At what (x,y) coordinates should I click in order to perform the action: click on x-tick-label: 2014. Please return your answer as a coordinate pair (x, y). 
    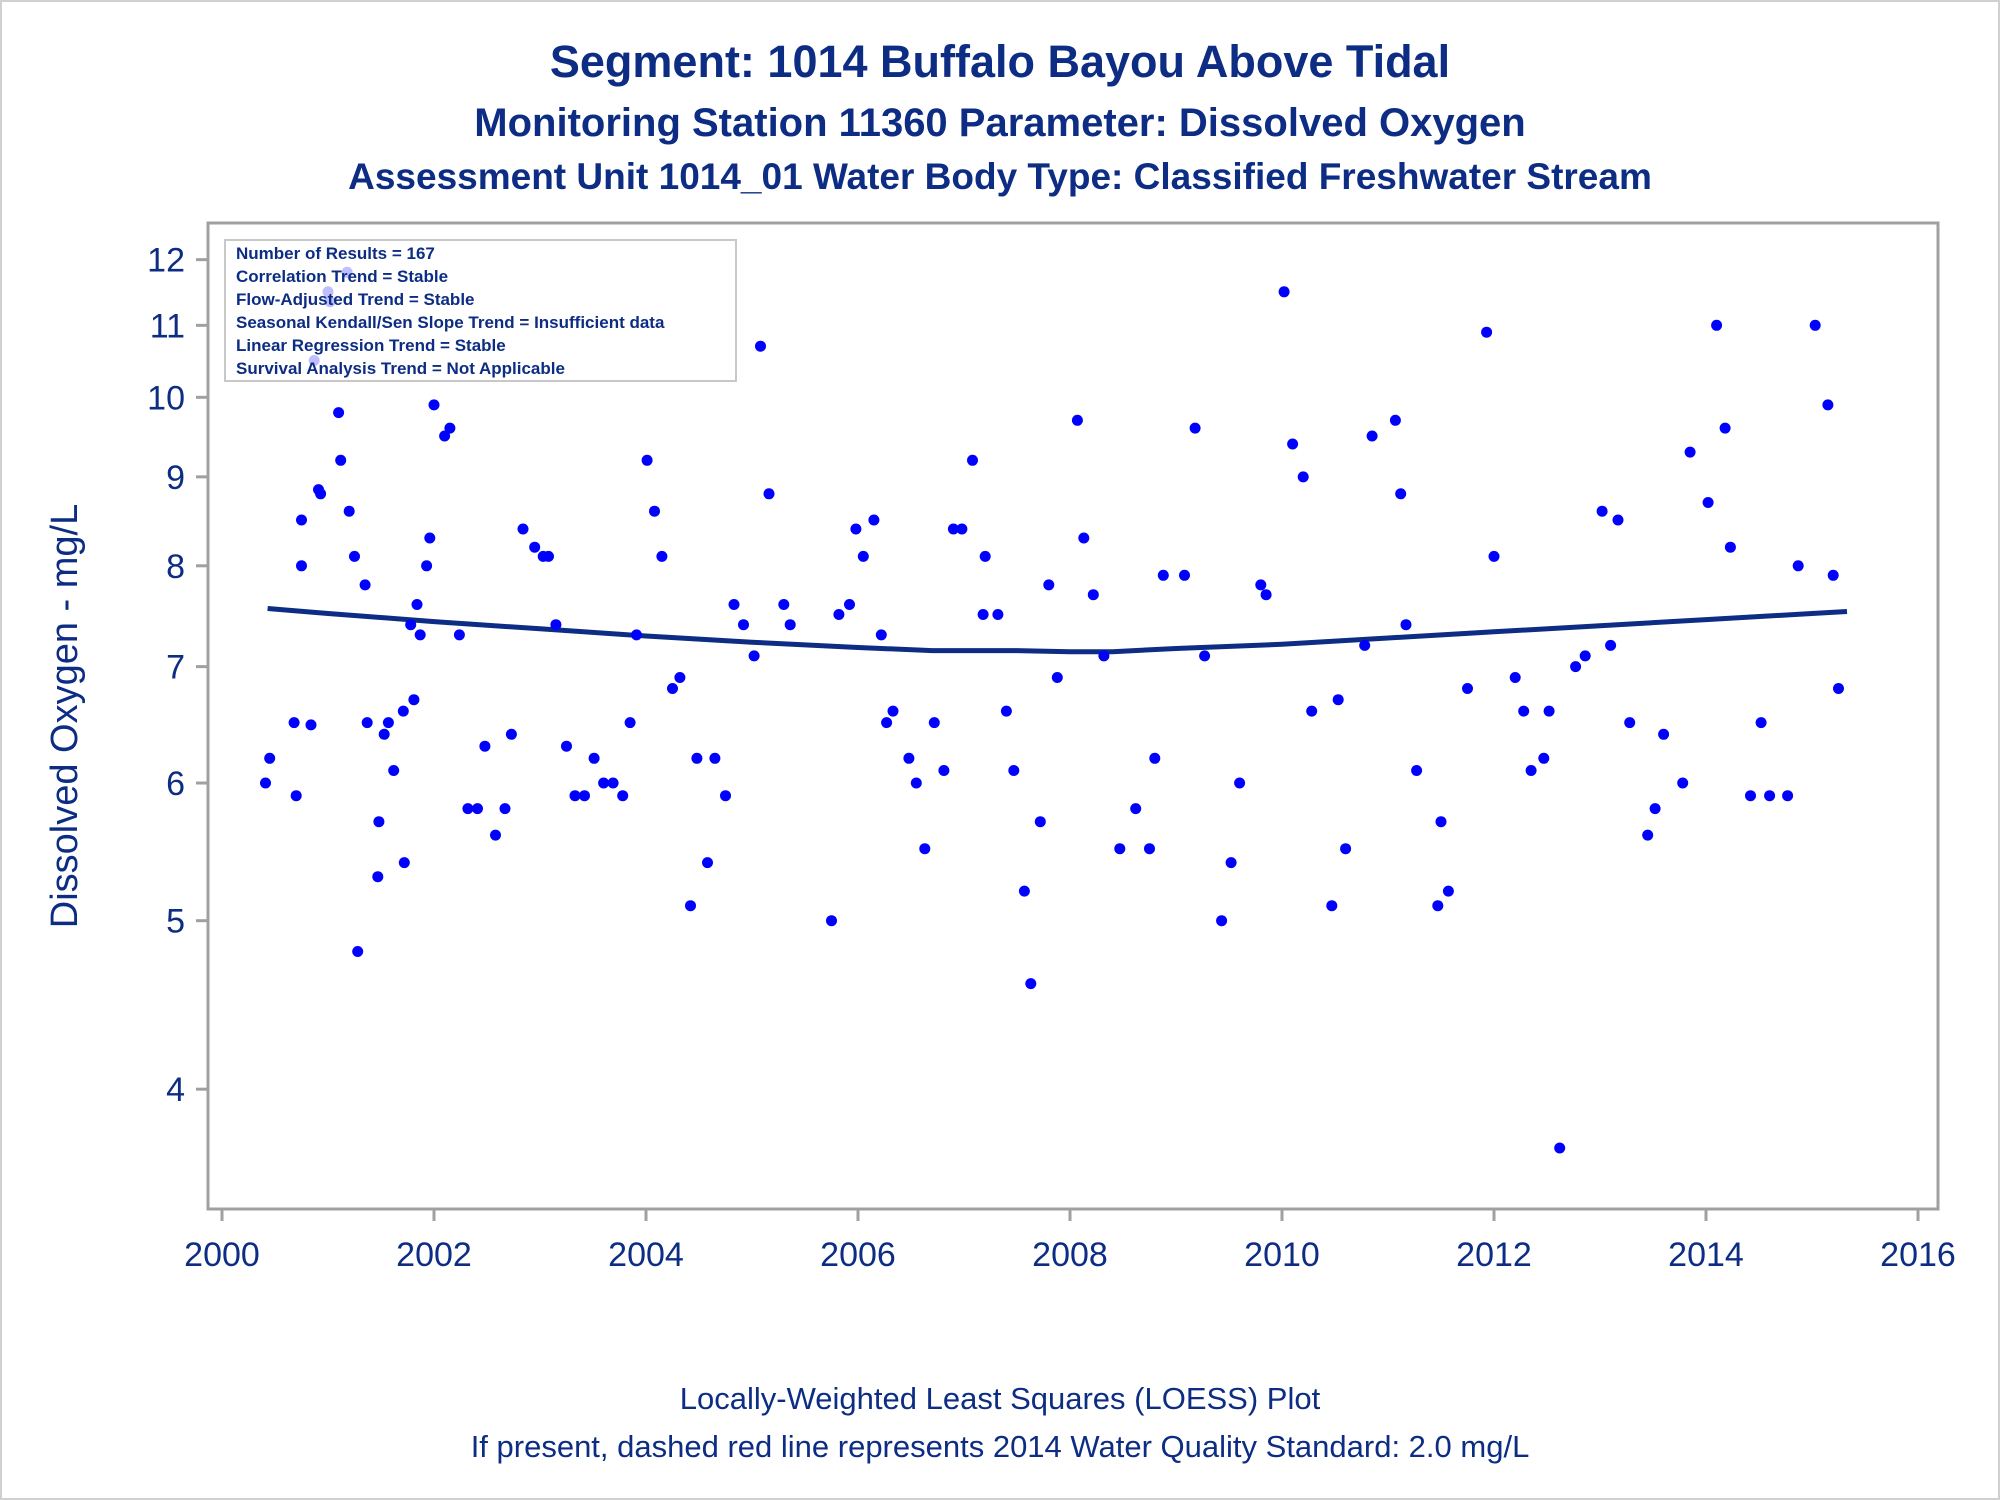
    Looking at the image, I should click on (1706, 1255).